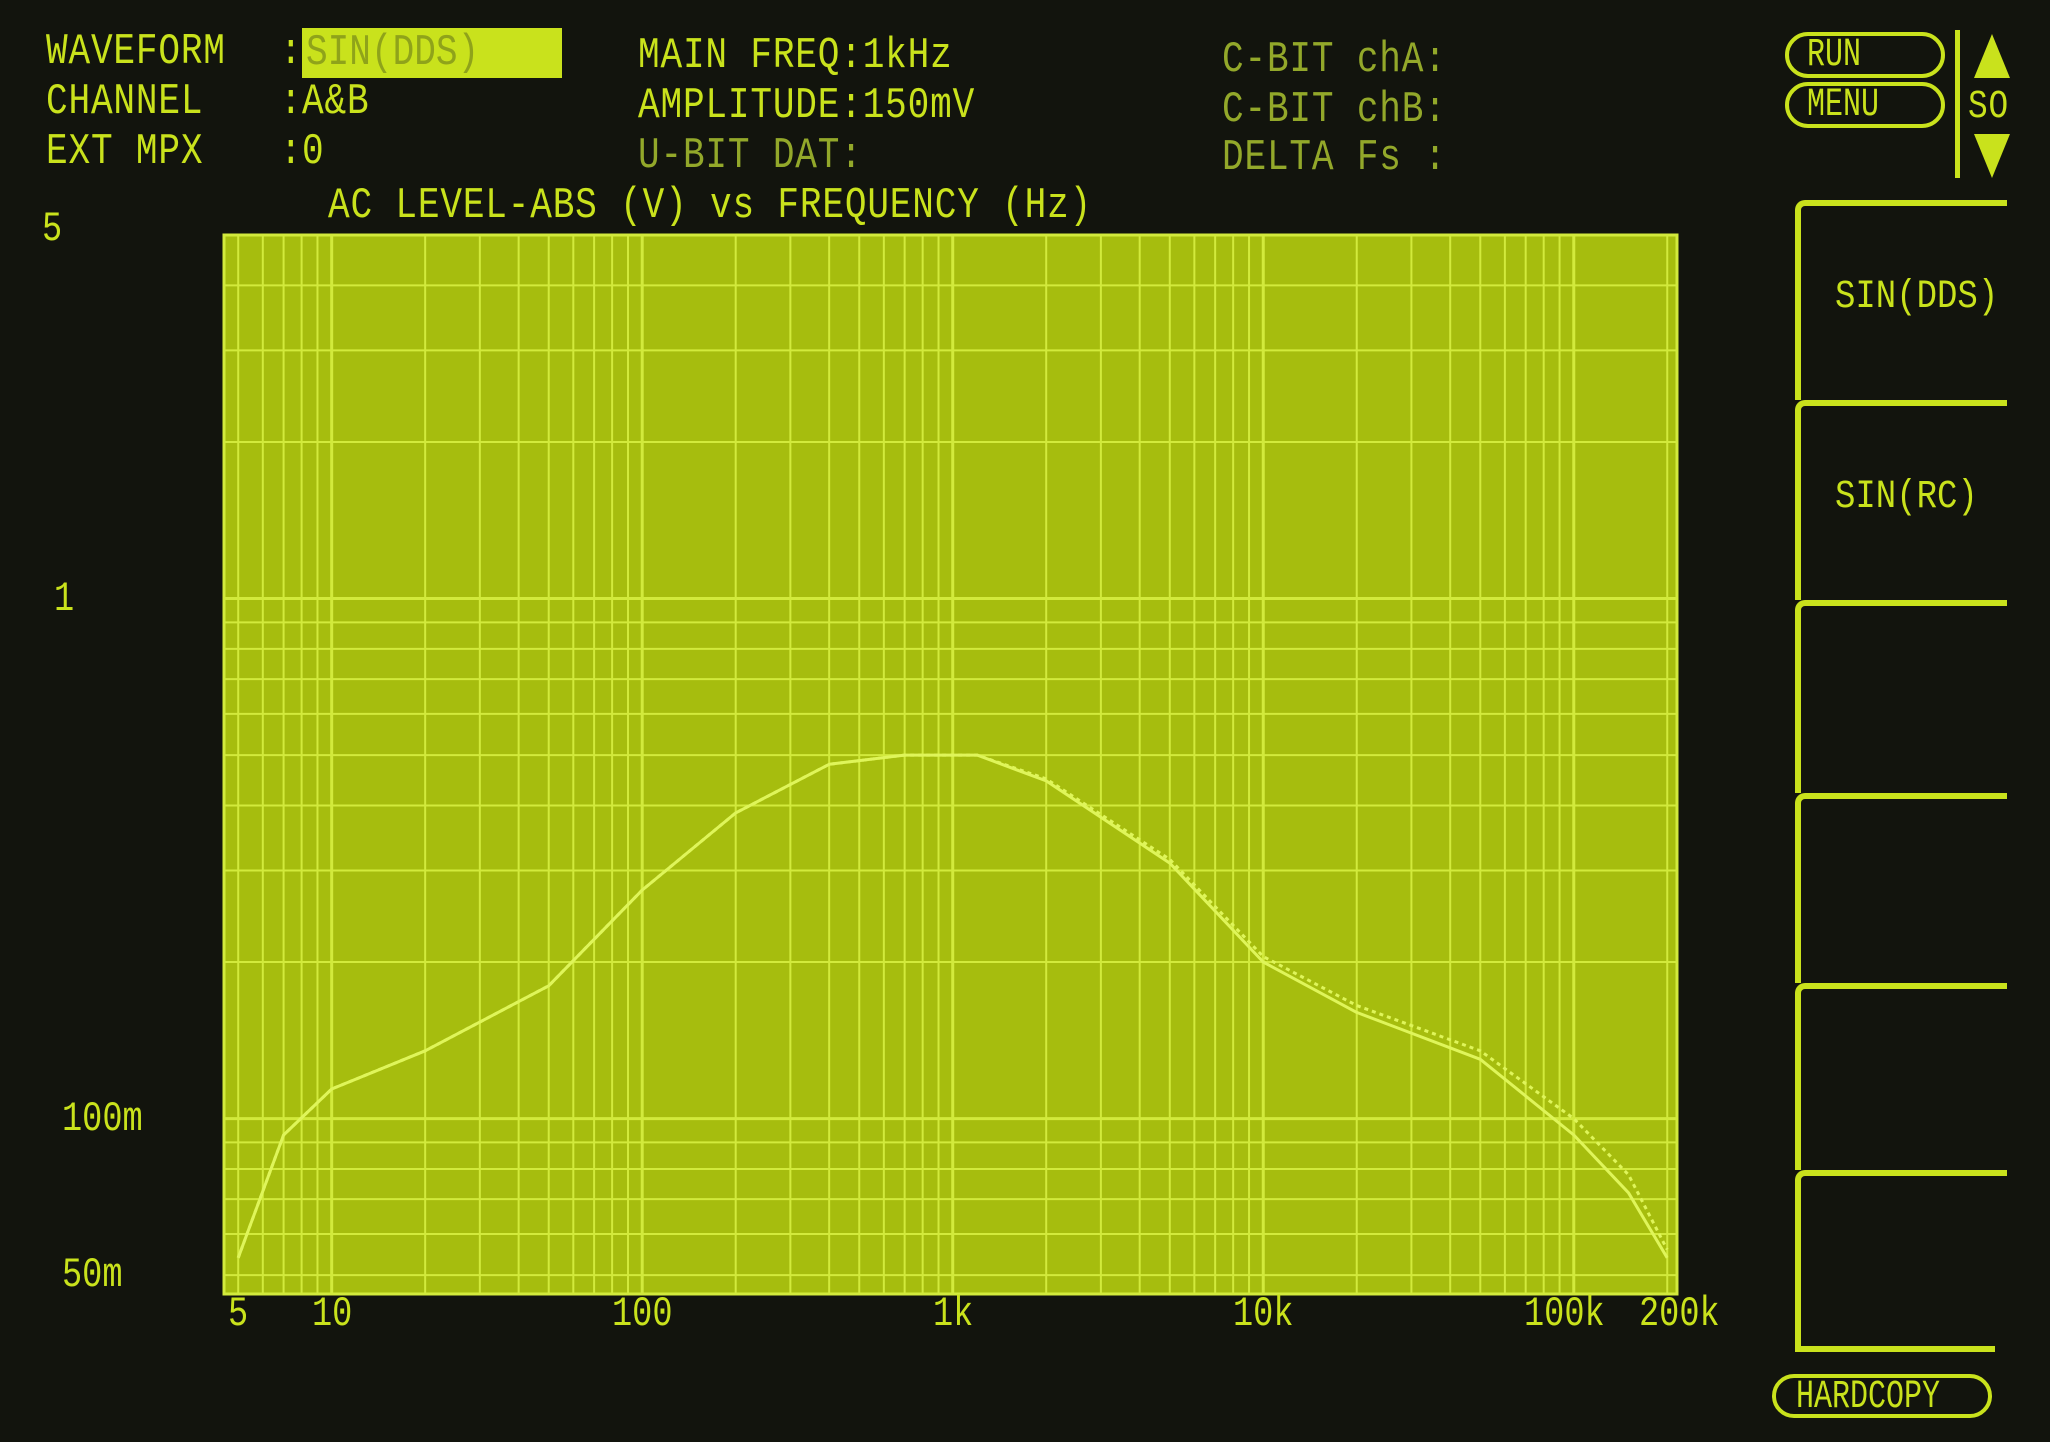  I want to click on softkey-1: SIN(DDS), so click(1901, 300).